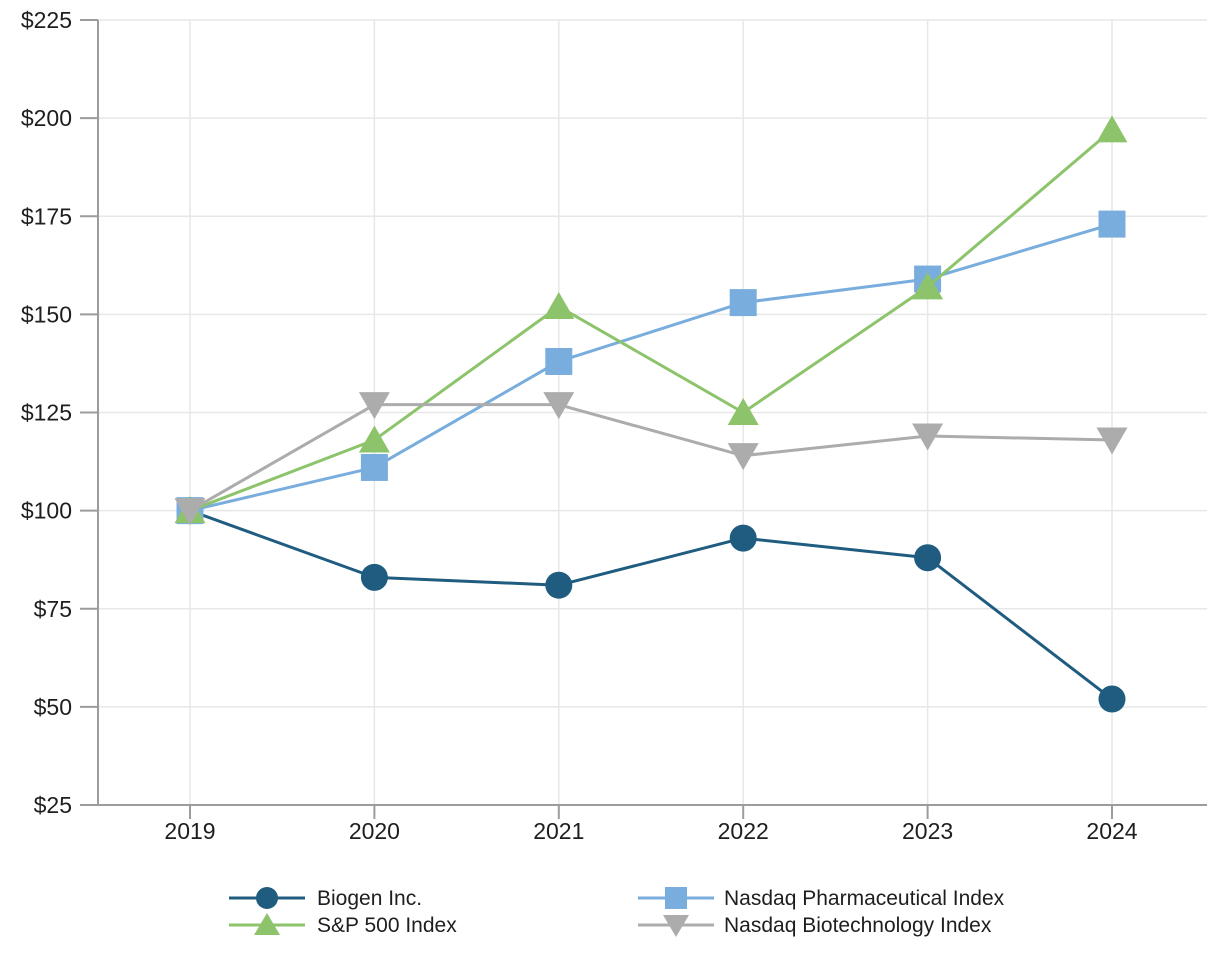 Image resolution: width=1226 pixels, height=960 pixels. What do you see at coordinates (46, 20) in the screenshot?
I see `y-tick-label: $225` at bounding box center [46, 20].